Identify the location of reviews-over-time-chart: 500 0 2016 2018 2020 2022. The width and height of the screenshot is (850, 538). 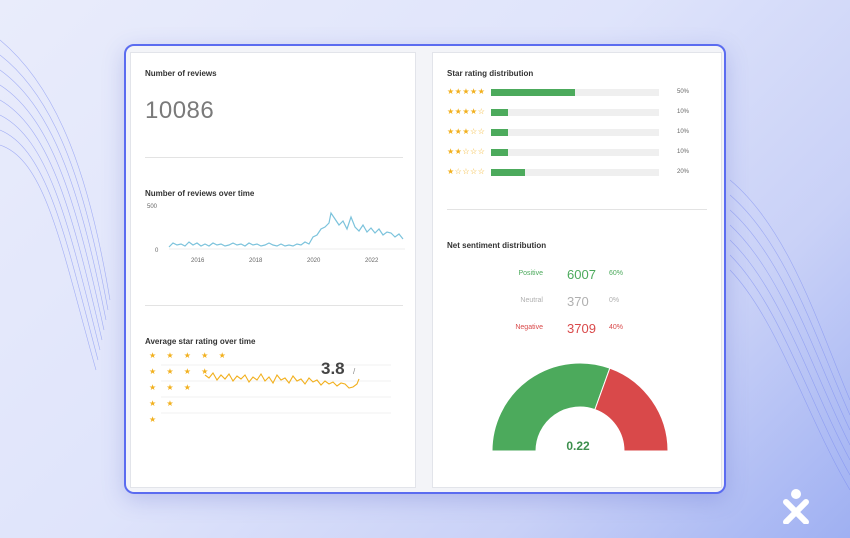
(276, 234).